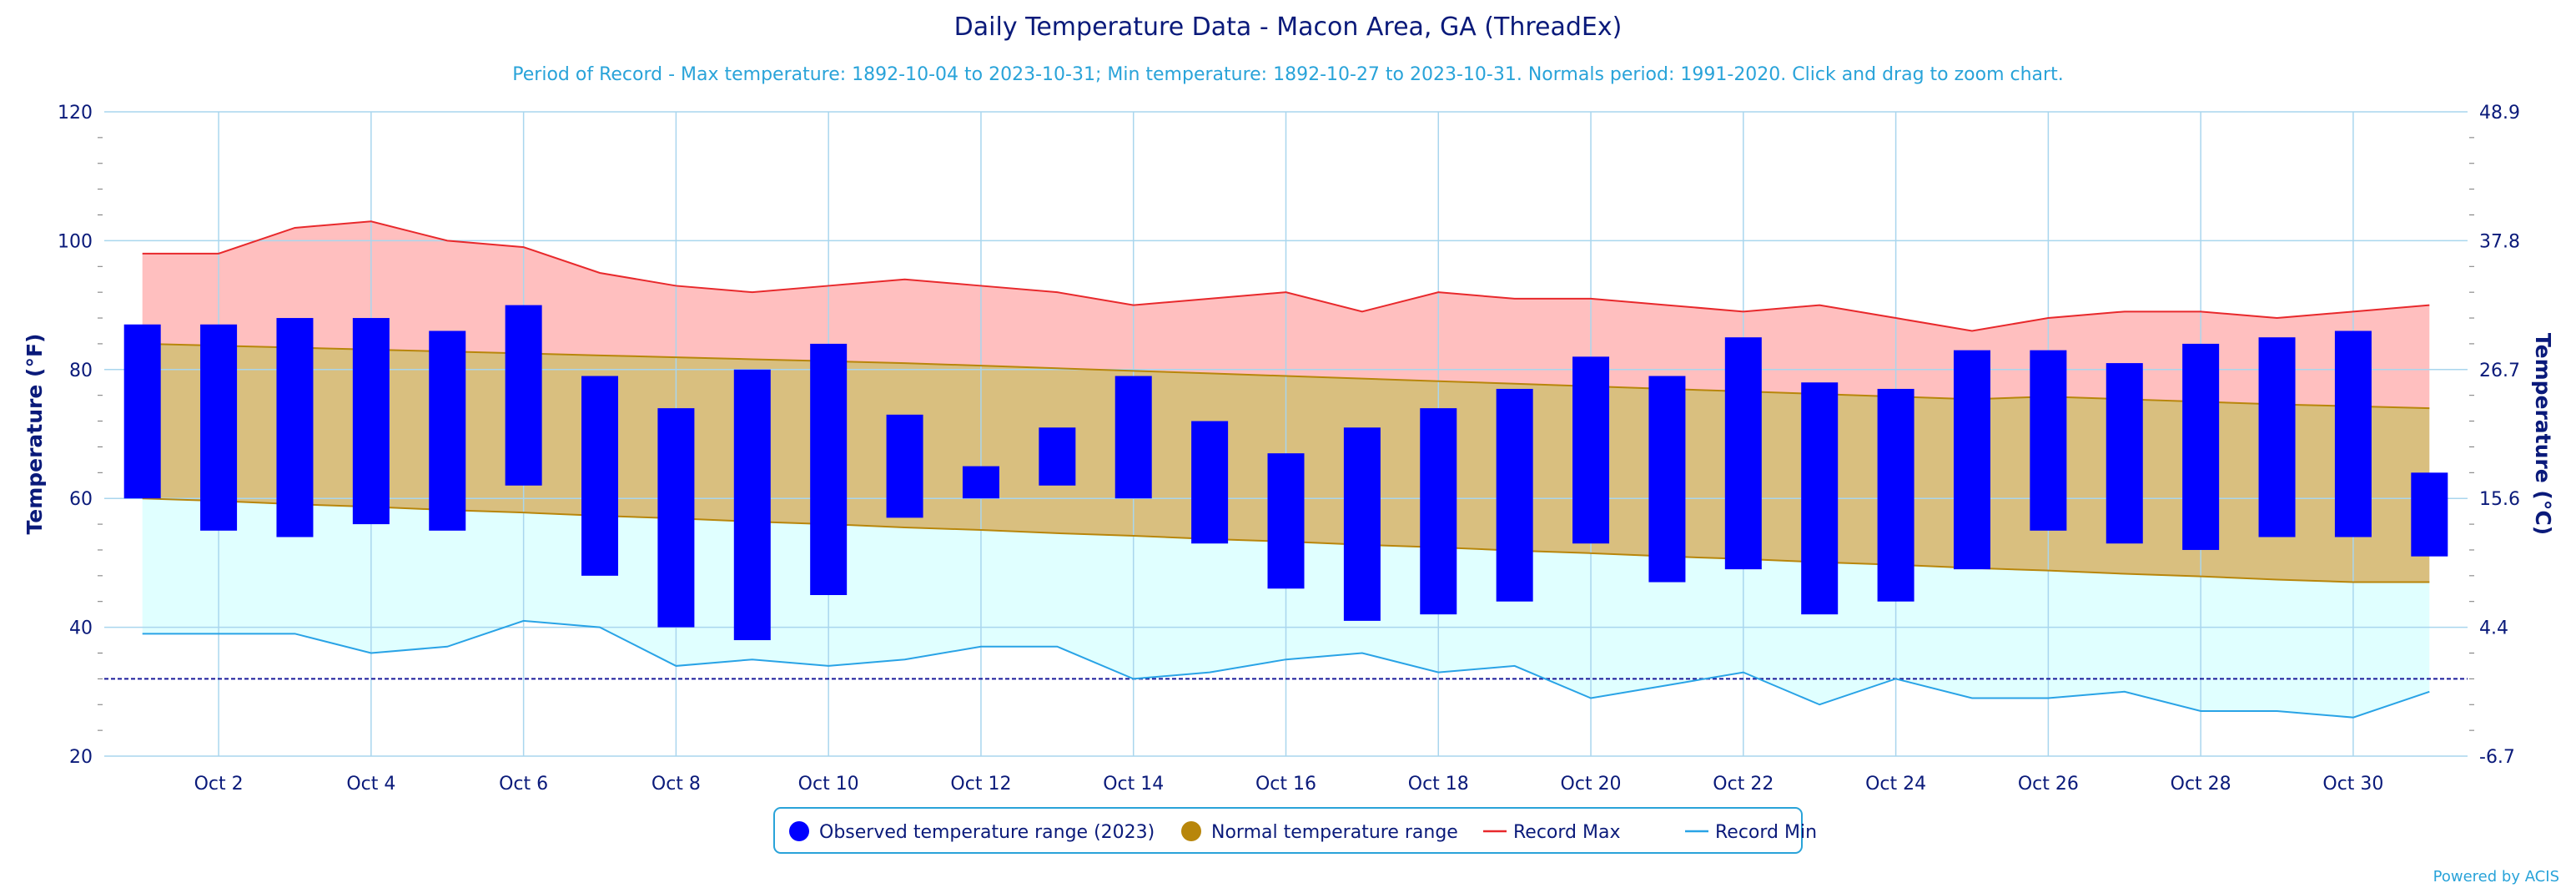 The image size is (2576, 893). What do you see at coordinates (81, 371) in the screenshot?
I see `y-tick-label-left: 80` at bounding box center [81, 371].